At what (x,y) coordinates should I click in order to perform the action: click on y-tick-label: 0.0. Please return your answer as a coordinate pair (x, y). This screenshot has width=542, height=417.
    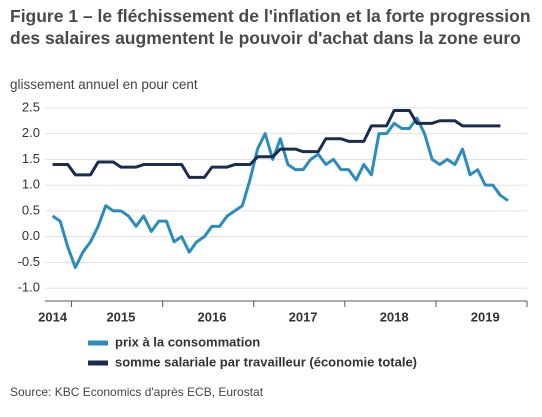
    Looking at the image, I should click on (31, 235).